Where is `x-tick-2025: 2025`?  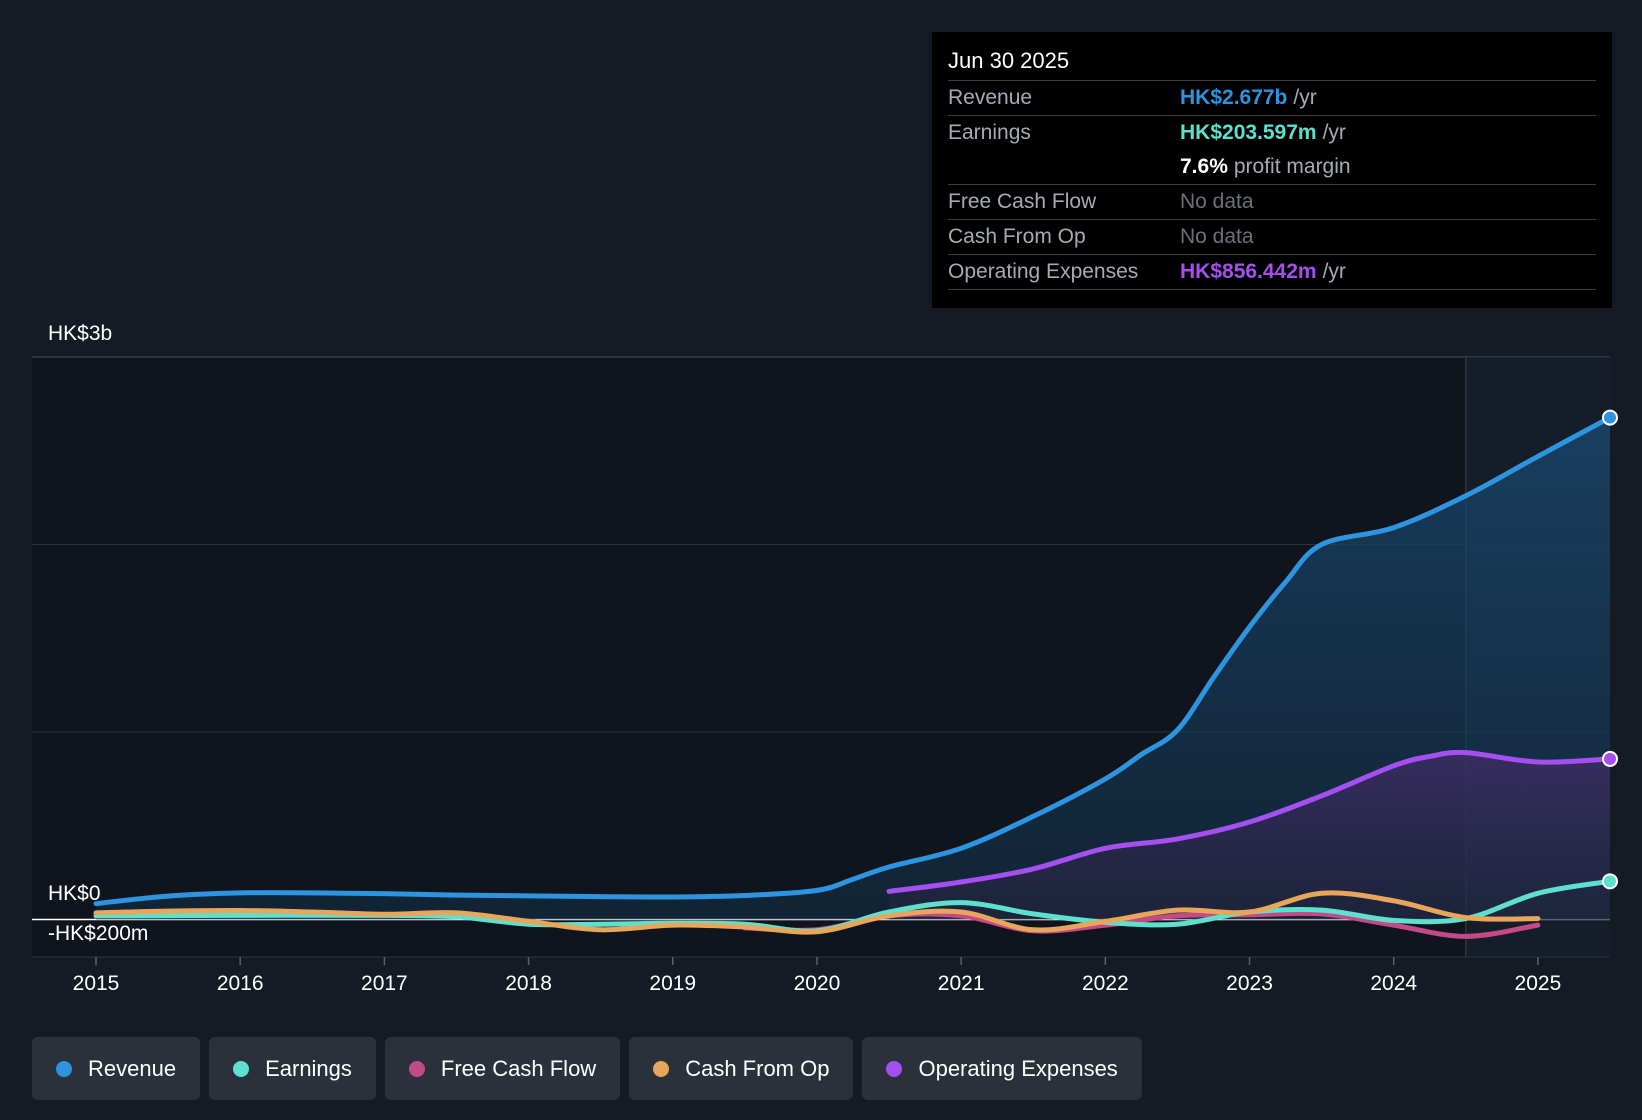 x-tick-2025: 2025 is located at coordinates (1538, 983).